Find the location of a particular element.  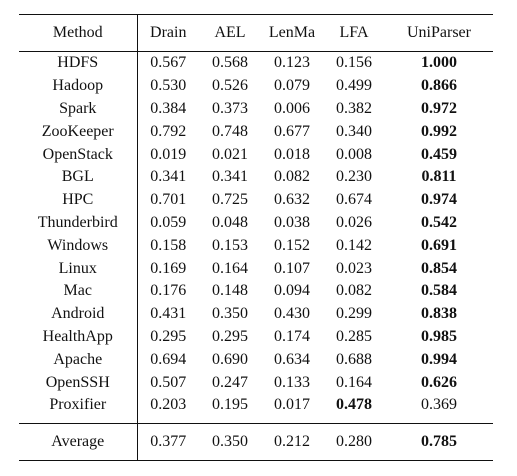

cell-ael: 0.247 is located at coordinates (230, 382).